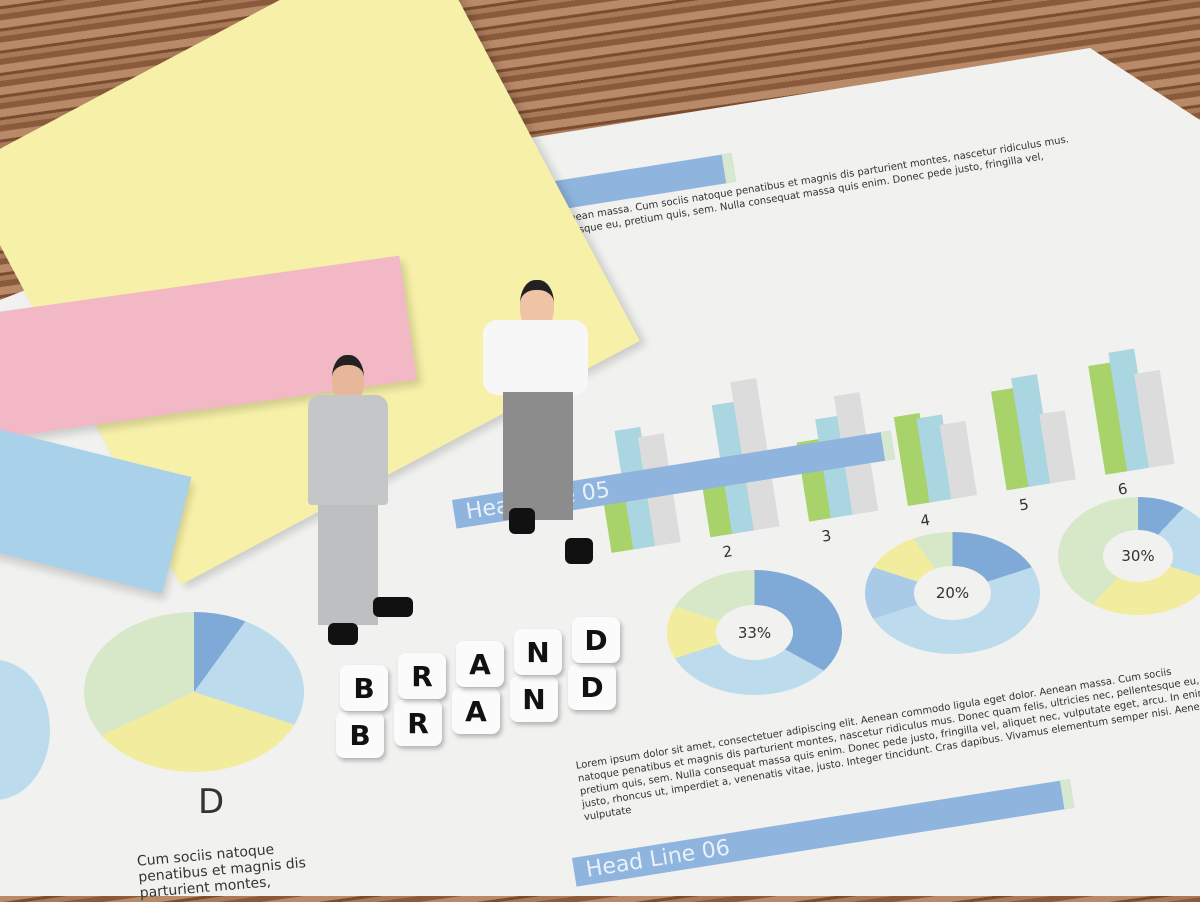 This screenshot has width=1200, height=902. I want to click on donut-label-30: 30%, so click(1138, 556).